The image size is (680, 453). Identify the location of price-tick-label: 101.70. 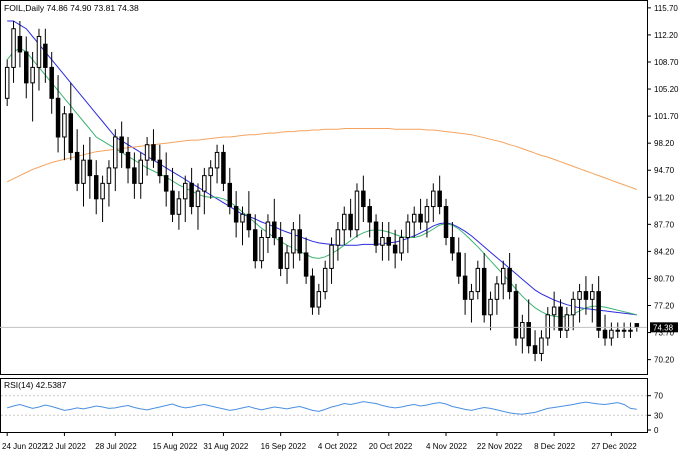
(666, 116).